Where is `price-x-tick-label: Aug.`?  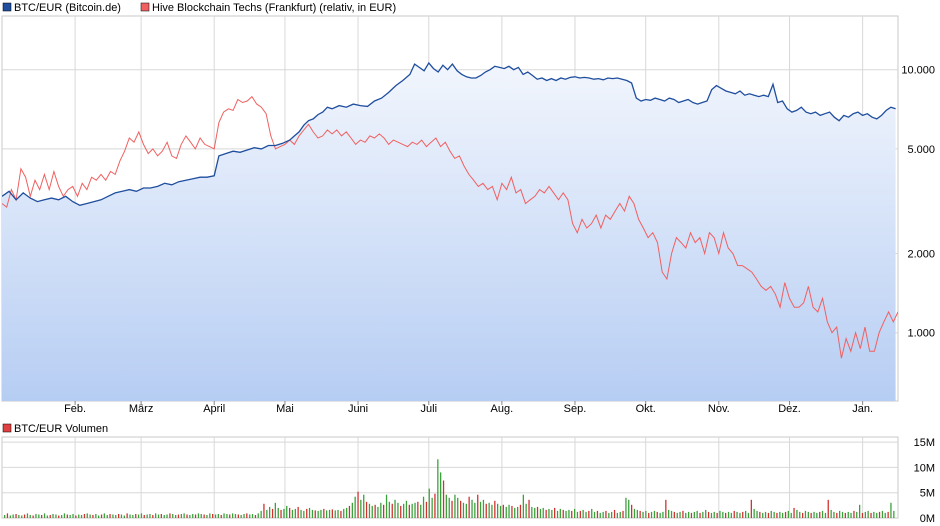 price-x-tick-label: Aug. is located at coordinates (502, 409).